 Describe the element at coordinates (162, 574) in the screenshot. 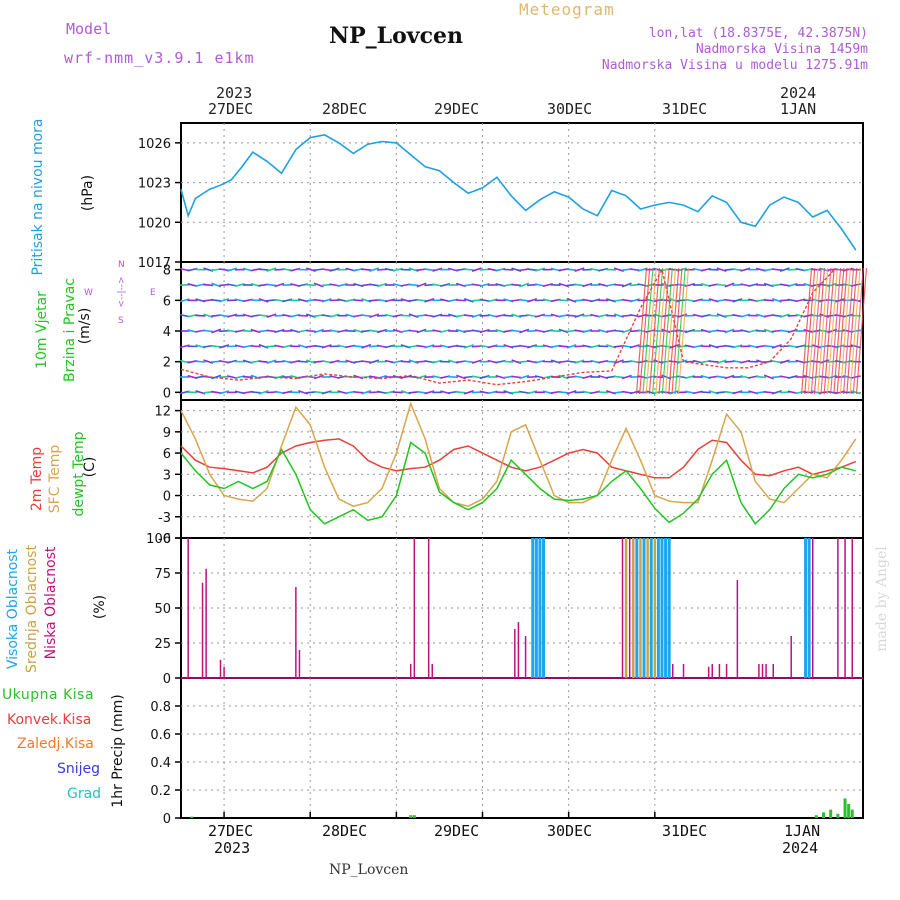

I see `y-tick-label: 75` at that location.